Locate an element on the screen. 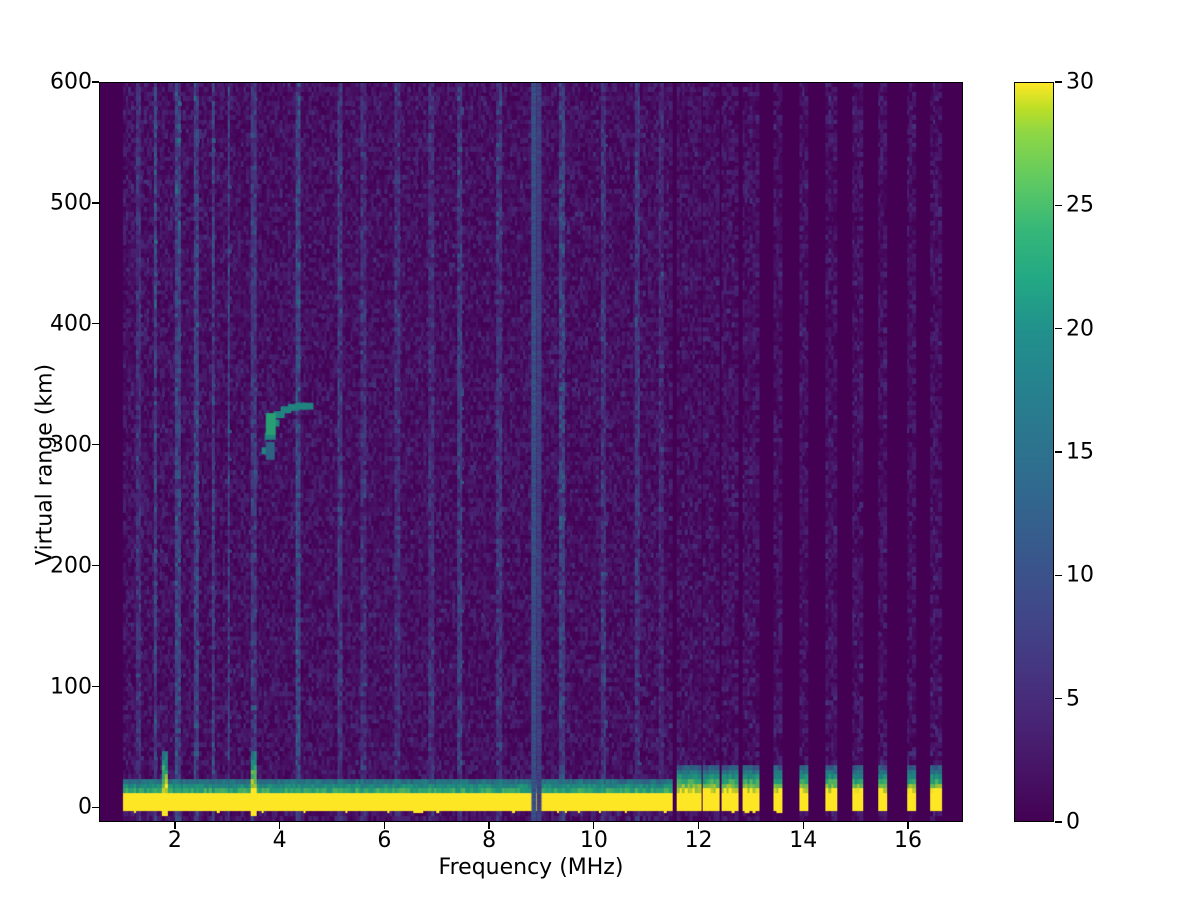 The height and width of the screenshot is (900, 1200). x-axis-tick-label: 4 is located at coordinates (279, 840).